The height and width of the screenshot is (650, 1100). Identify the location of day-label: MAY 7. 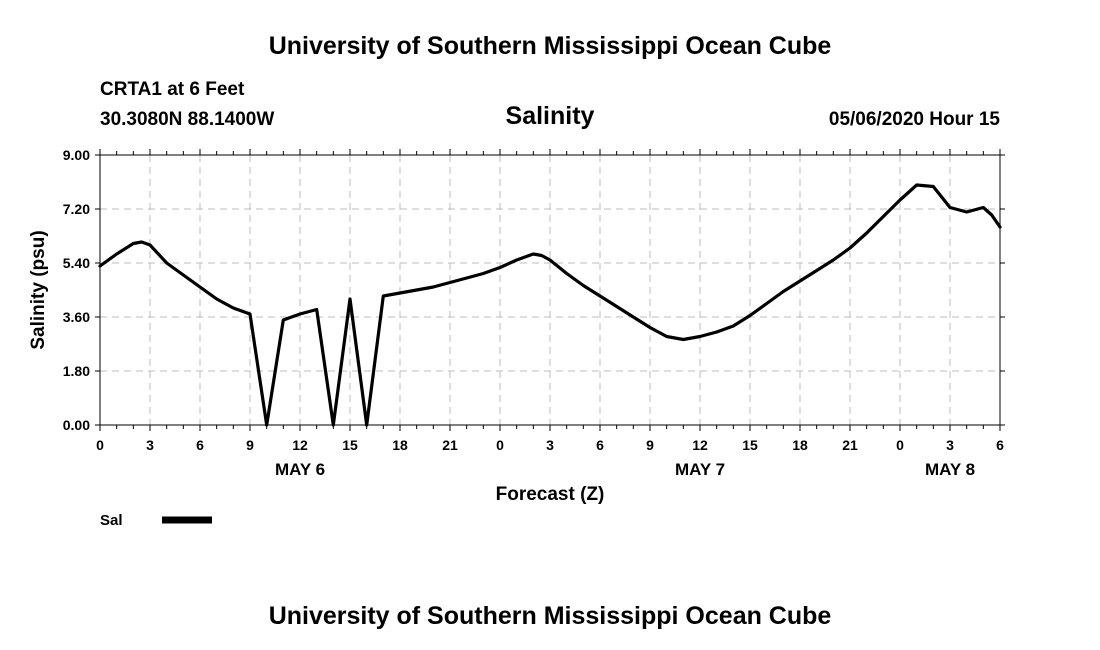
(700, 469).